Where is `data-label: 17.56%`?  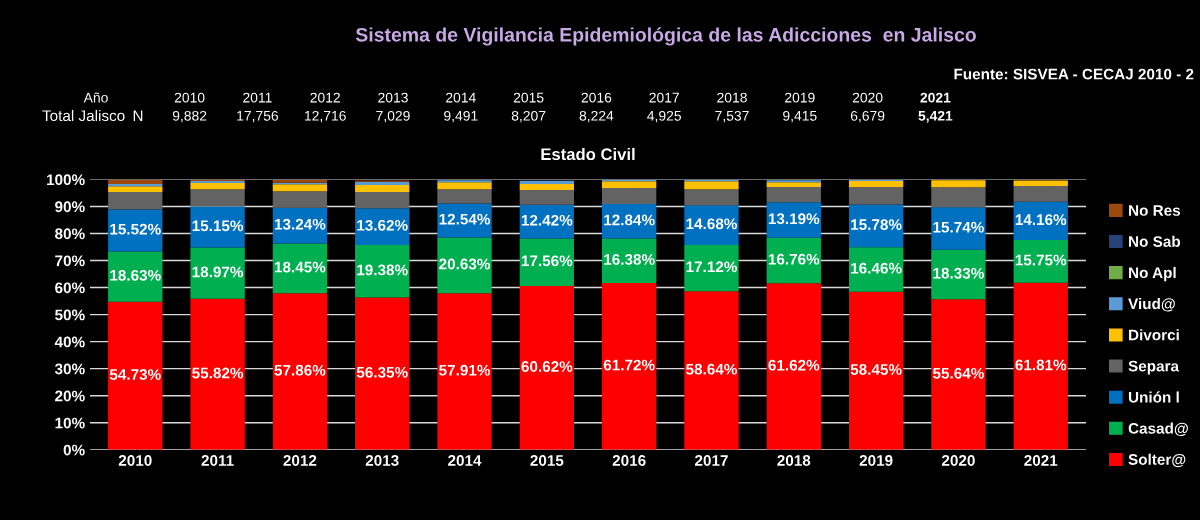
data-label: 17.56% is located at coordinates (547, 261).